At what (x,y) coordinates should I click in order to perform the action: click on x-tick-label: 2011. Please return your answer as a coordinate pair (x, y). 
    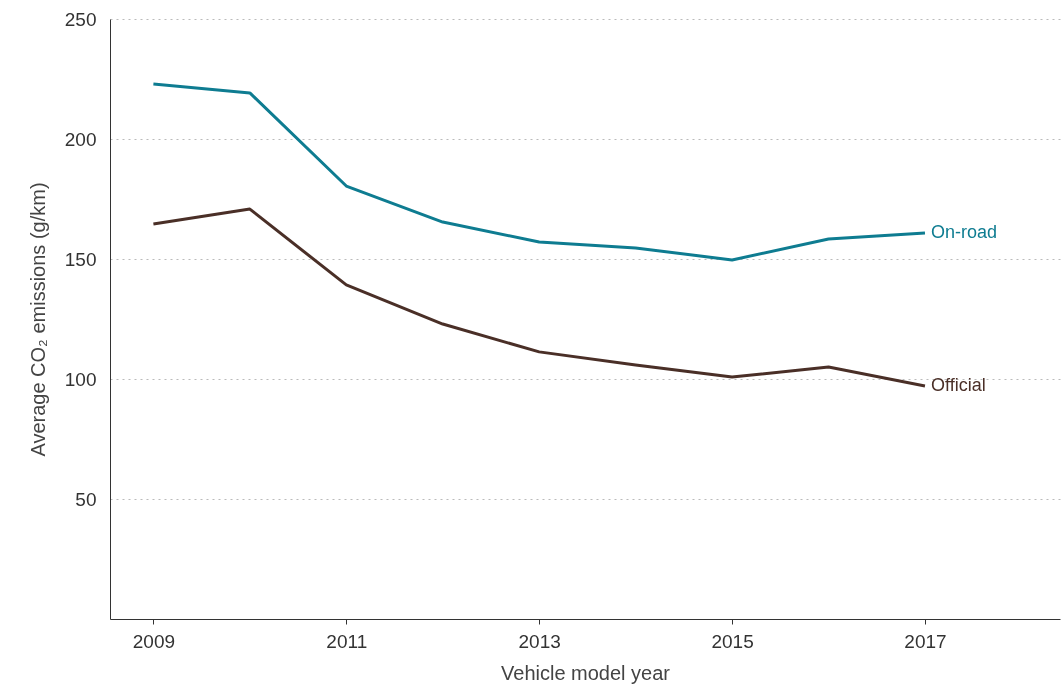
    Looking at the image, I should click on (347, 641).